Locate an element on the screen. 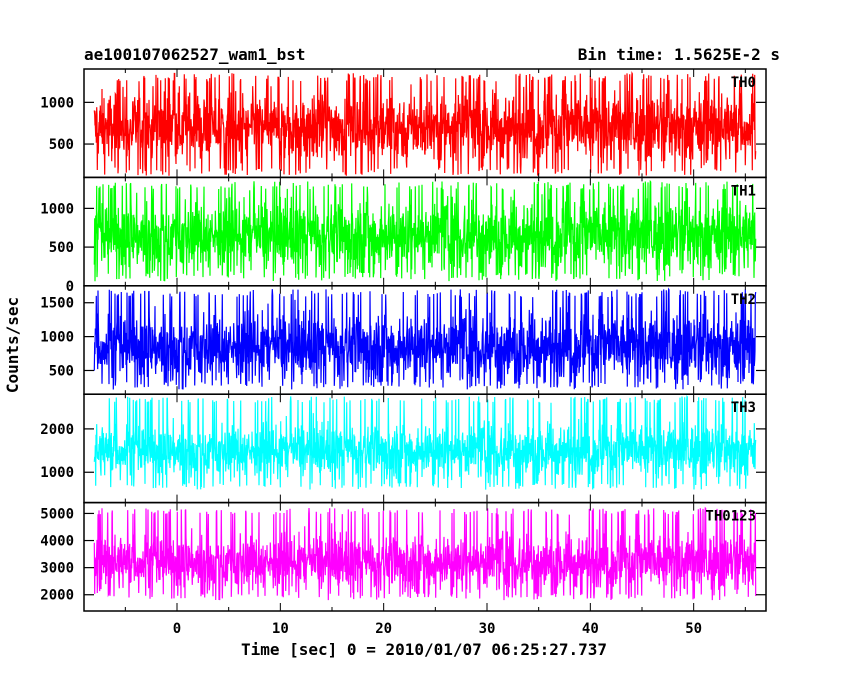  series-th1 is located at coordinates (425, 230).